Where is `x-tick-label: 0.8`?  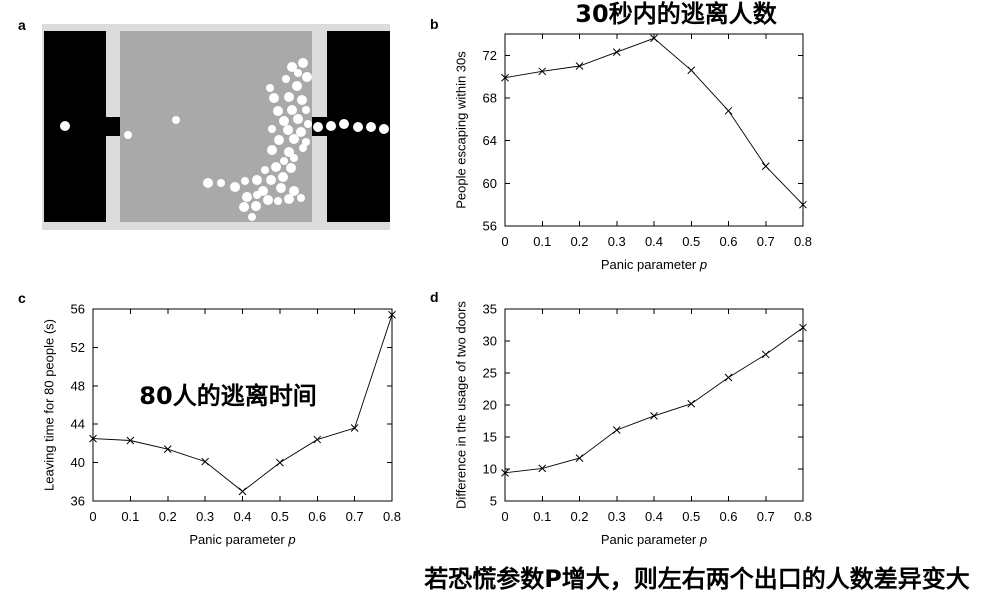
x-tick-label: 0.8 is located at coordinates (803, 516).